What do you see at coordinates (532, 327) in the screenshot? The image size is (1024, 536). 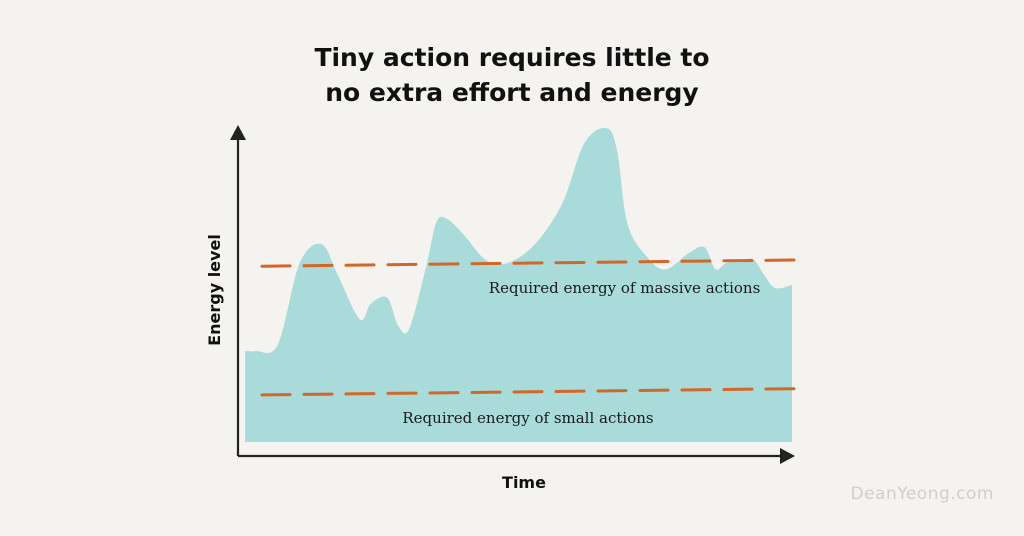 I see `reference-lines-layer` at bounding box center [532, 327].